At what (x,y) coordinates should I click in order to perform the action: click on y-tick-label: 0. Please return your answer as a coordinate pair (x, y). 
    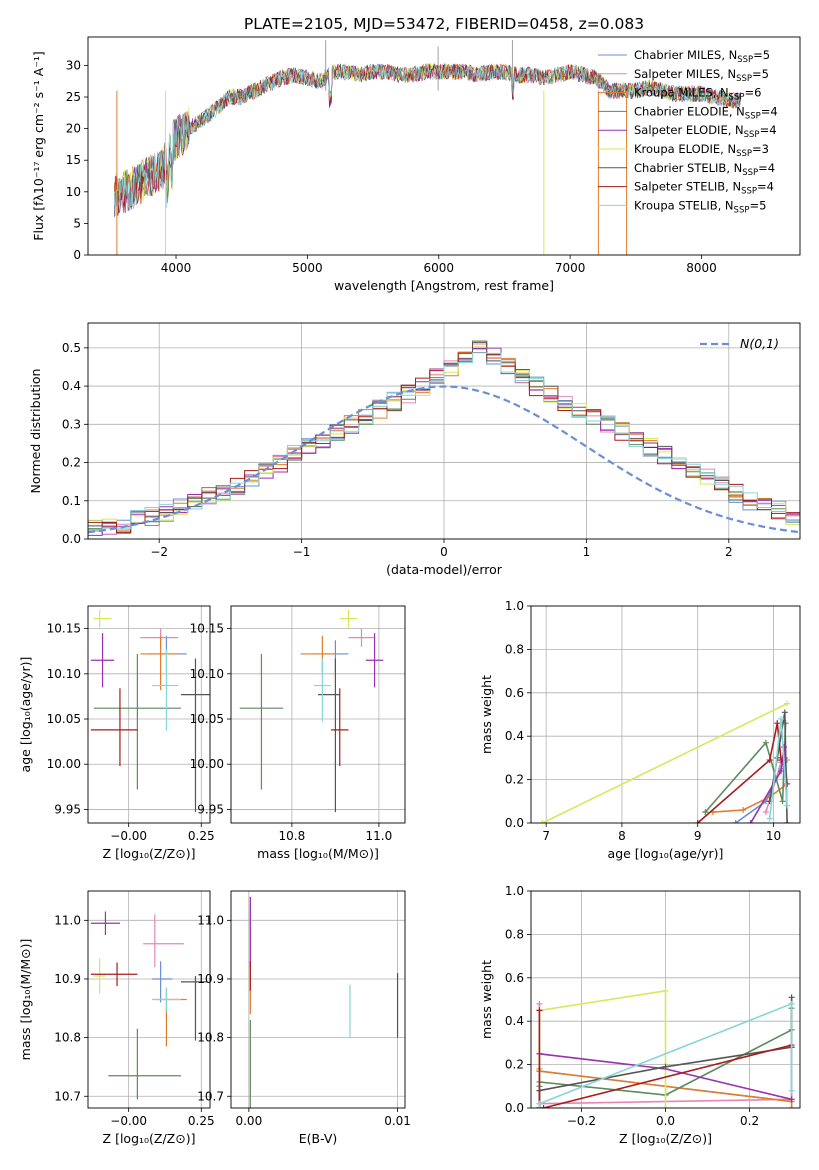
    Looking at the image, I should click on (77, 255).